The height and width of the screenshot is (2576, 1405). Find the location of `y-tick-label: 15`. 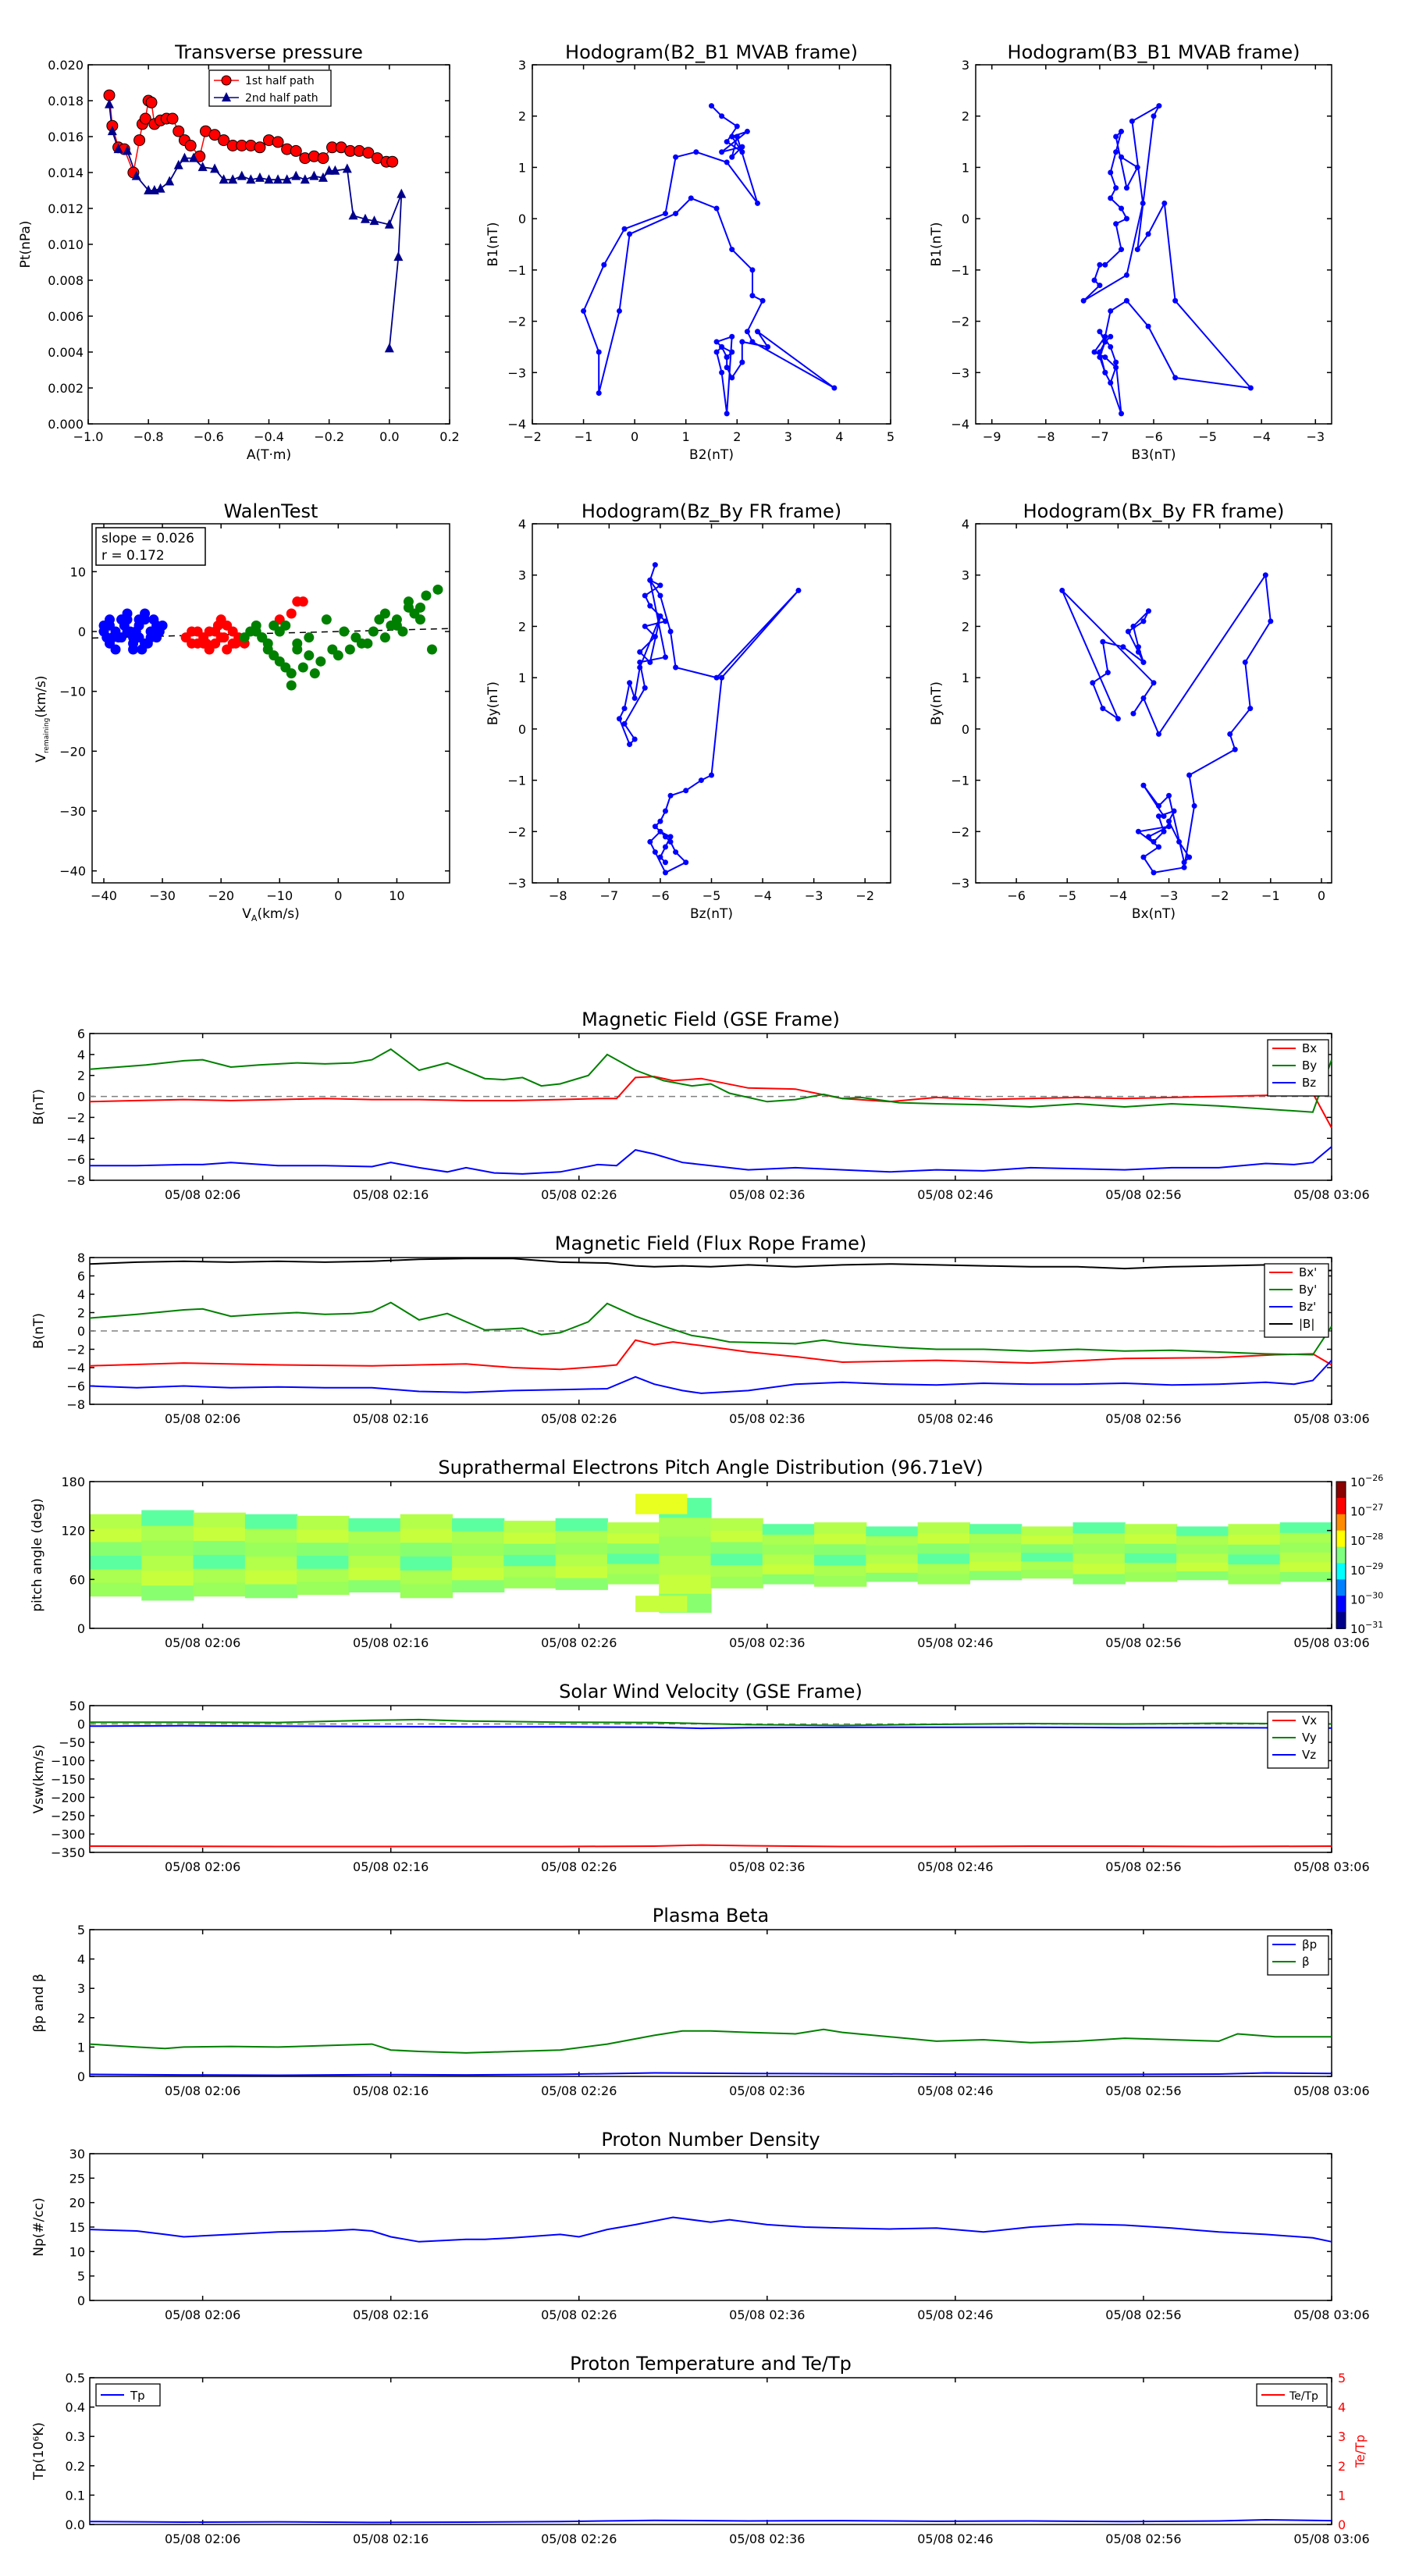

y-tick-label: 15 is located at coordinates (77, 2227).